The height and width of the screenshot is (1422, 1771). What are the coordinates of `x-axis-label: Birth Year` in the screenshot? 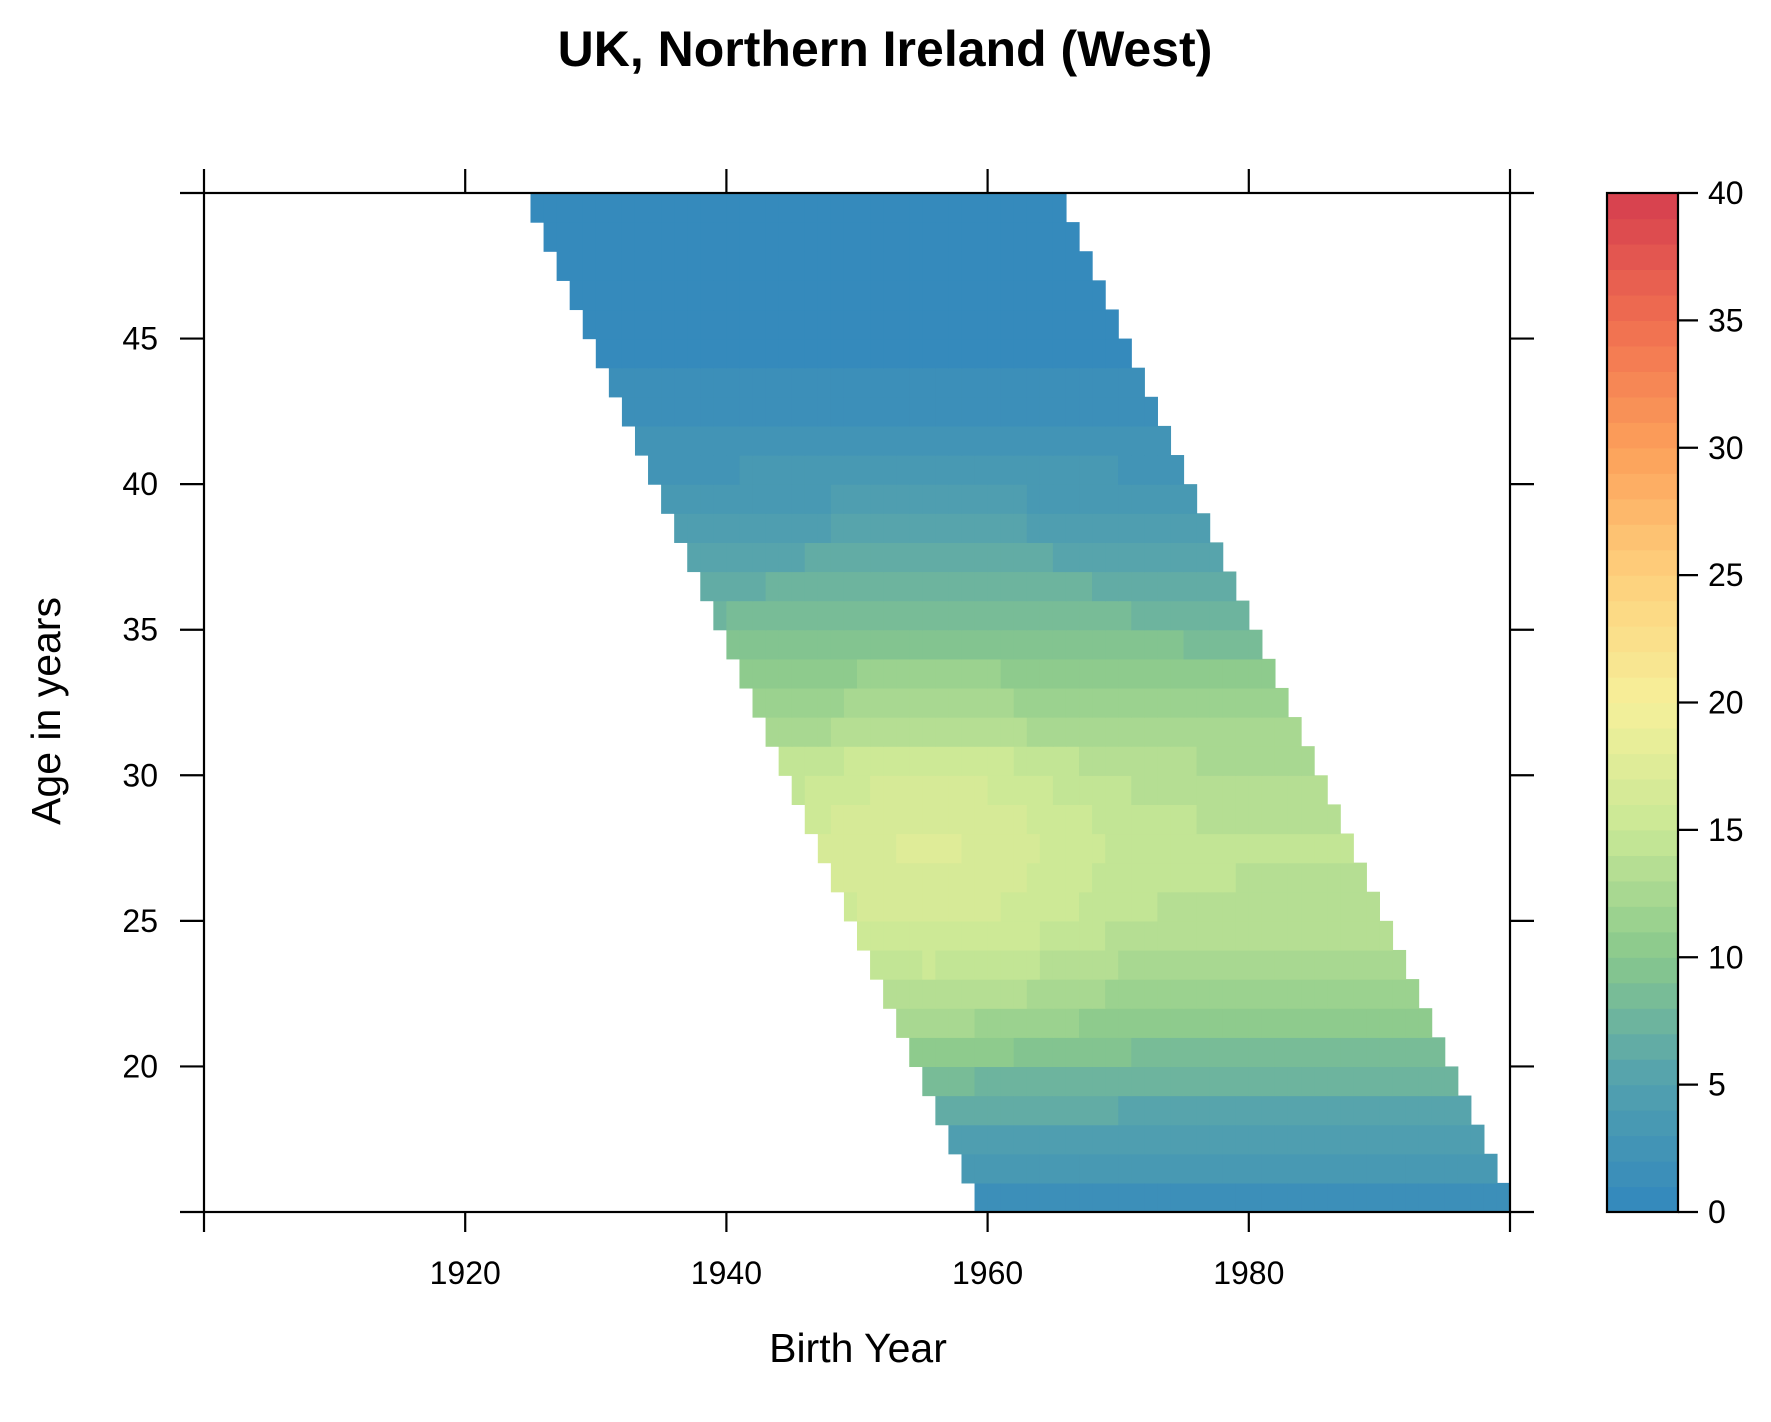 It's located at (858, 1348).